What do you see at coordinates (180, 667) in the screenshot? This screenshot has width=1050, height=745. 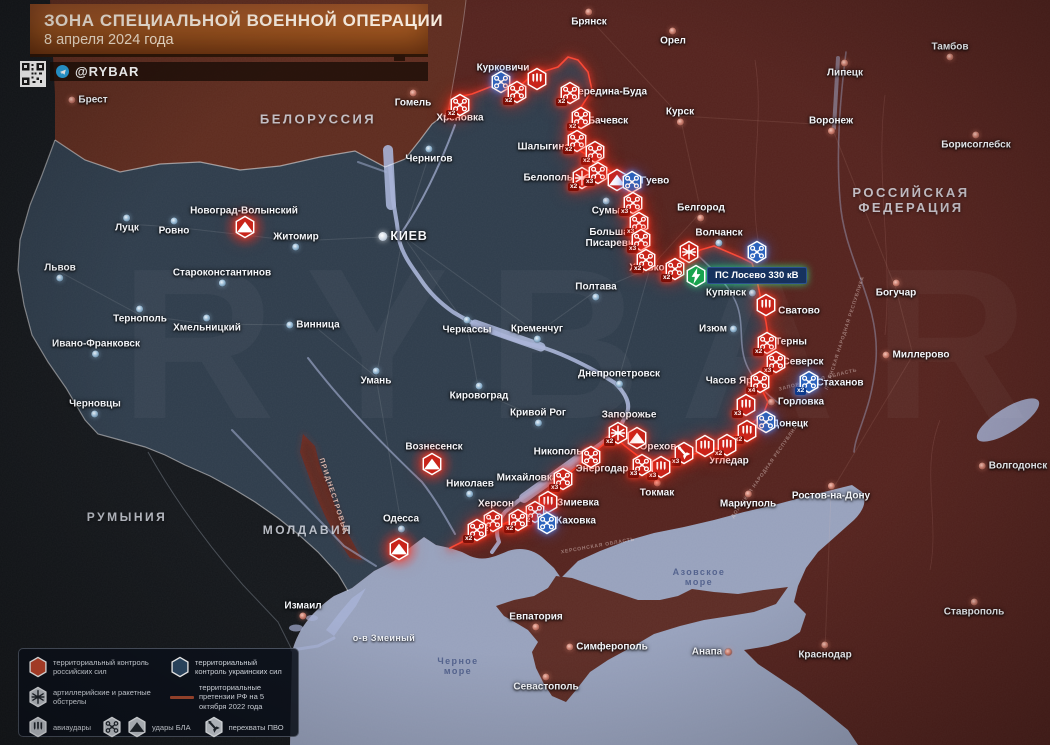 I see `blue-hexagon-icon` at bounding box center [180, 667].